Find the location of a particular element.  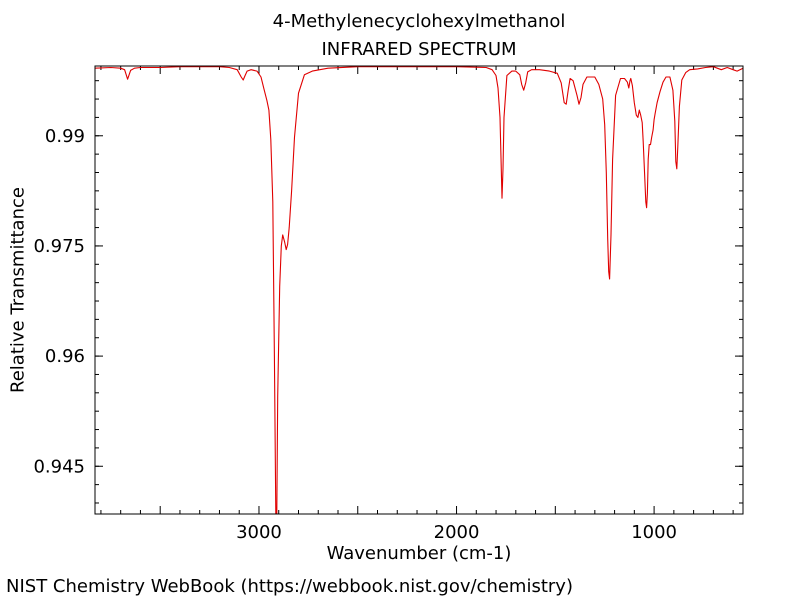

y-tick-label: 0.945 is located at coordinates (59, 466).